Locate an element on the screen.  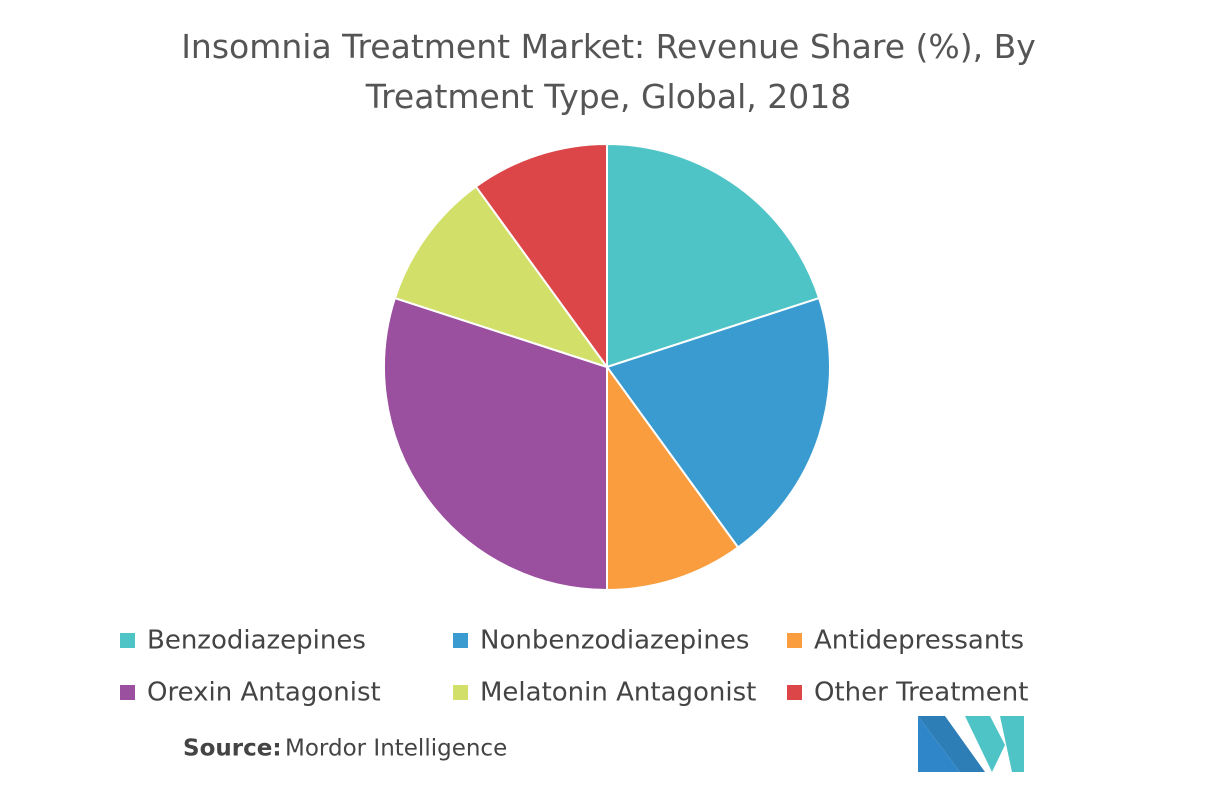
legend-label: Orexin Antagonist is located at coordinates (264, 693).